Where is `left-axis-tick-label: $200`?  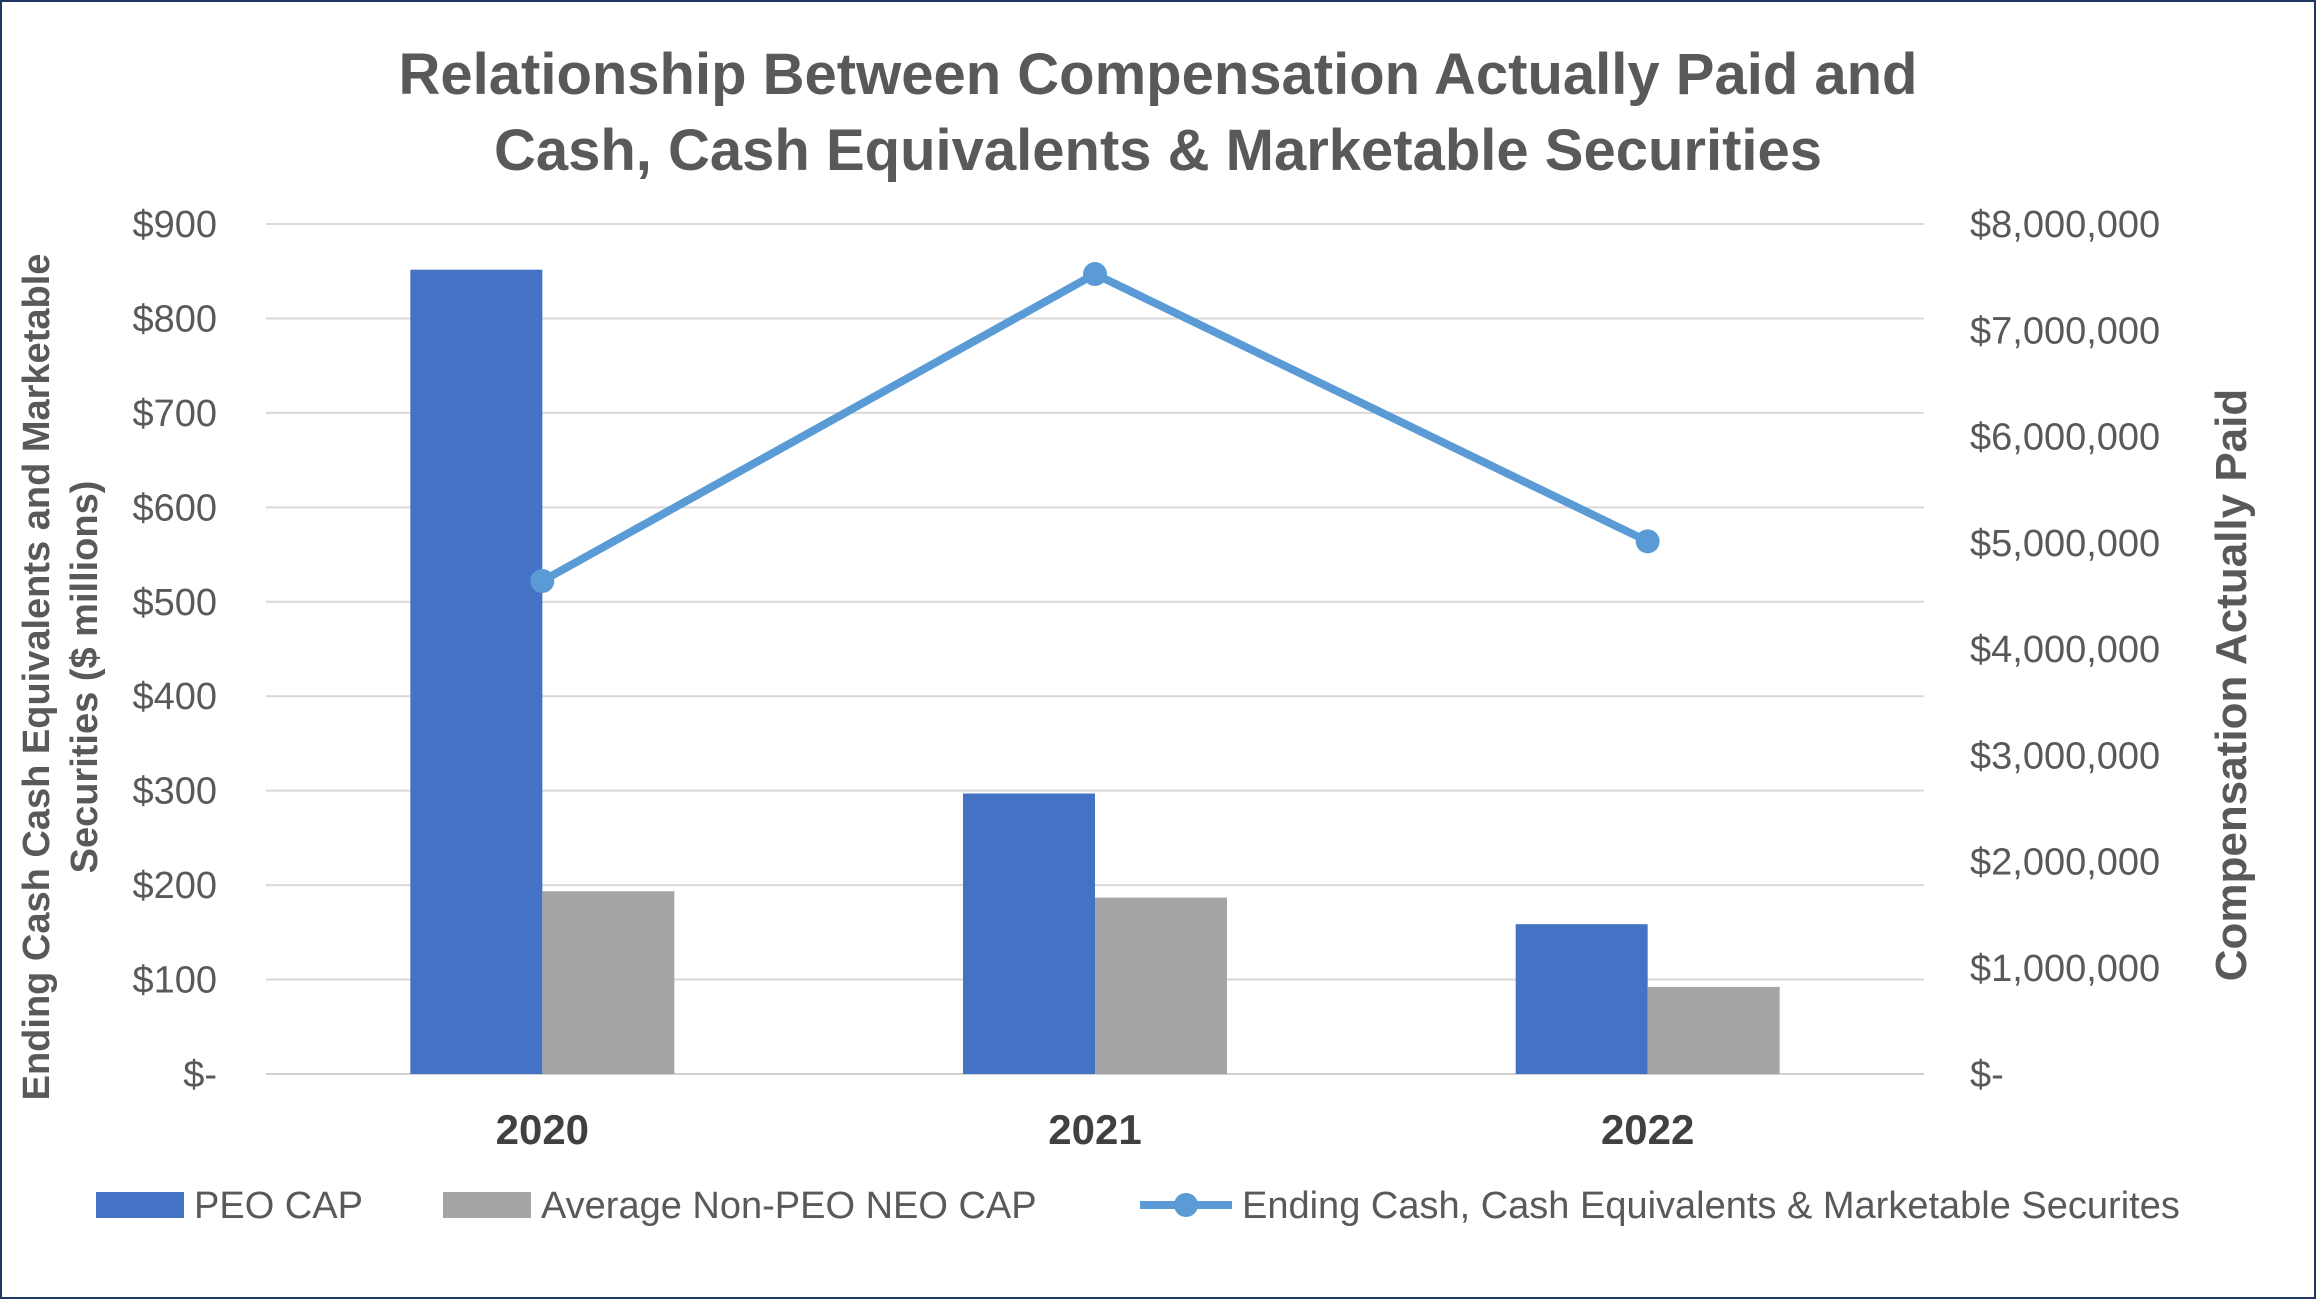 left-axis-tick-label: $200 is located at coordinates (174, 886).